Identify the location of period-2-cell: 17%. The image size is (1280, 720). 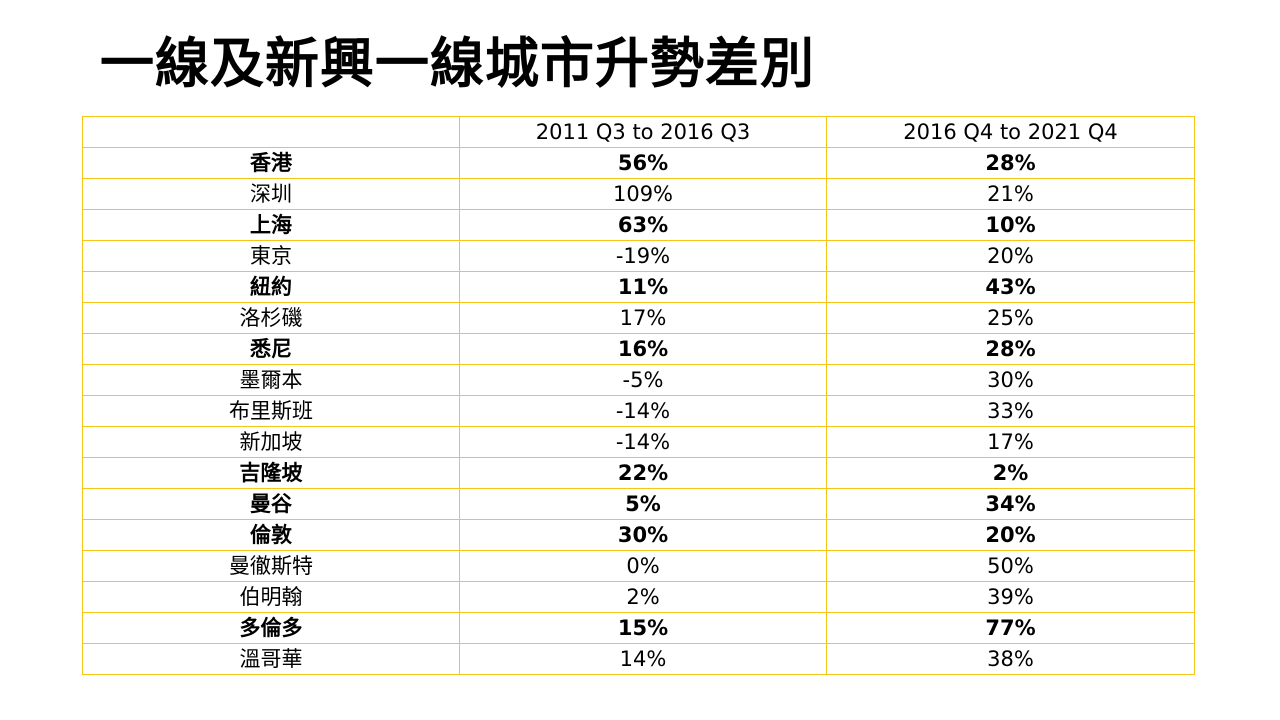
(1010, 442).